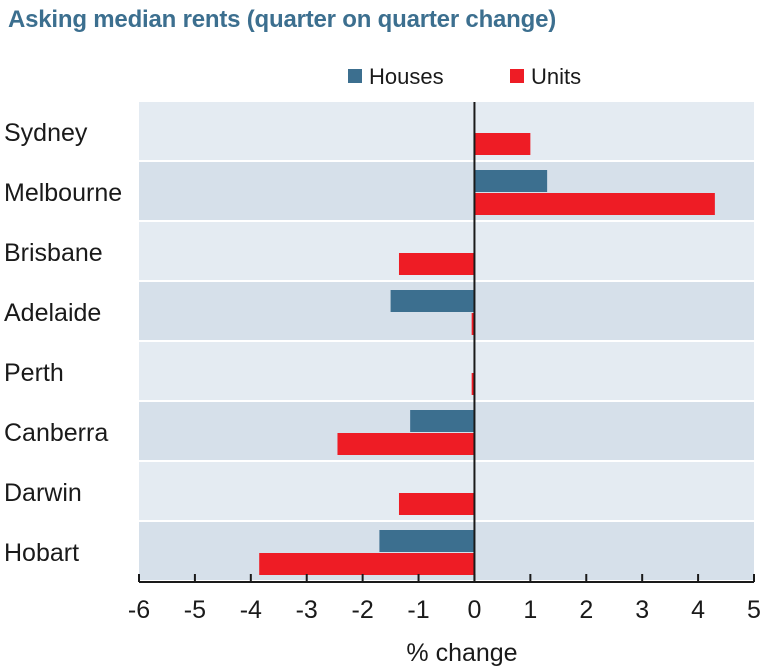 The image size is (769, 670). I want to click on x-tick-label: -5, so click(195, 610).